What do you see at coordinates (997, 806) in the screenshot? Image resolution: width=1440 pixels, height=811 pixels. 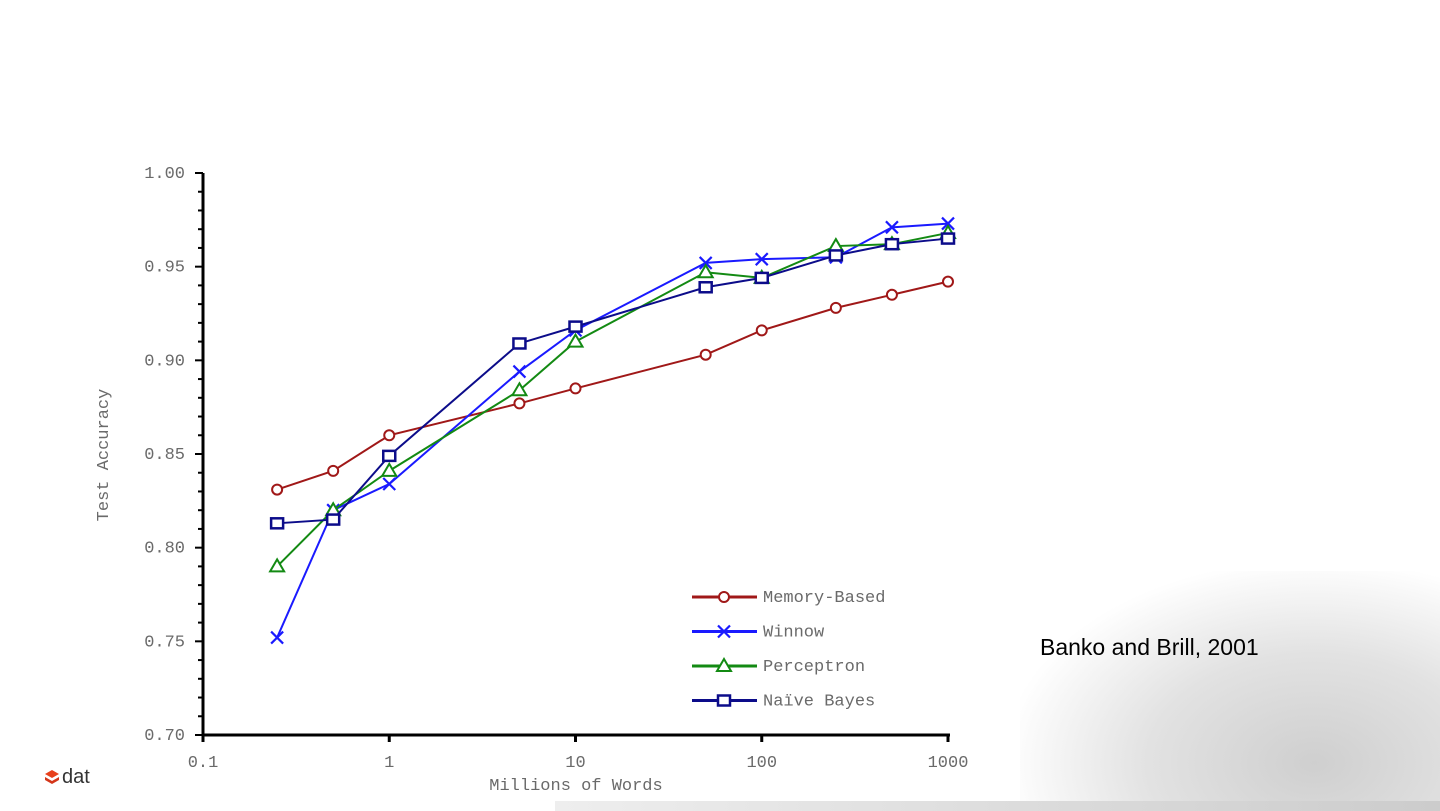 I see `bottom-strip` at bounding box center [997, 806].